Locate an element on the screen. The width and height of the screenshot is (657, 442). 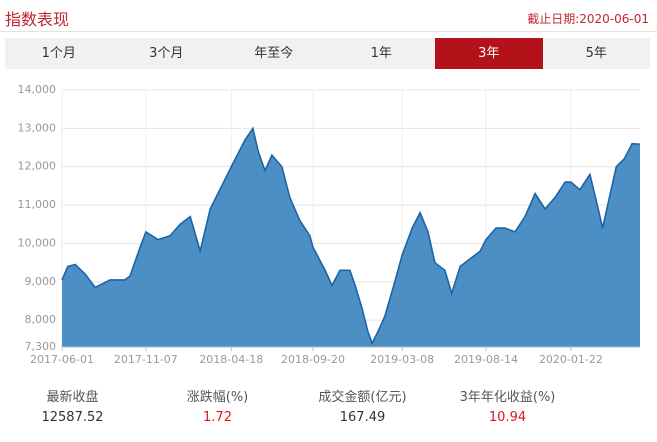
stat-item: 涨跌幅(%) 1.72 is located at coordinates (217, 405).